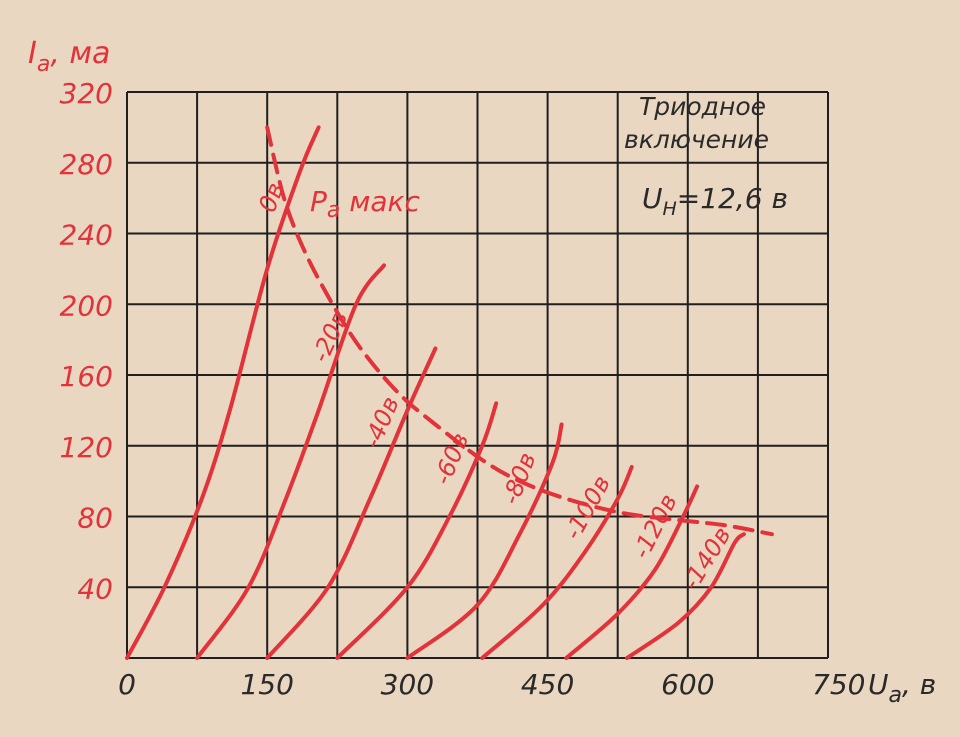 The width and height of the screenshot is (960, 737). Describe the element at coordinates (86, 164) in the screenshot. I see `y-tick-label: 280` at that location.